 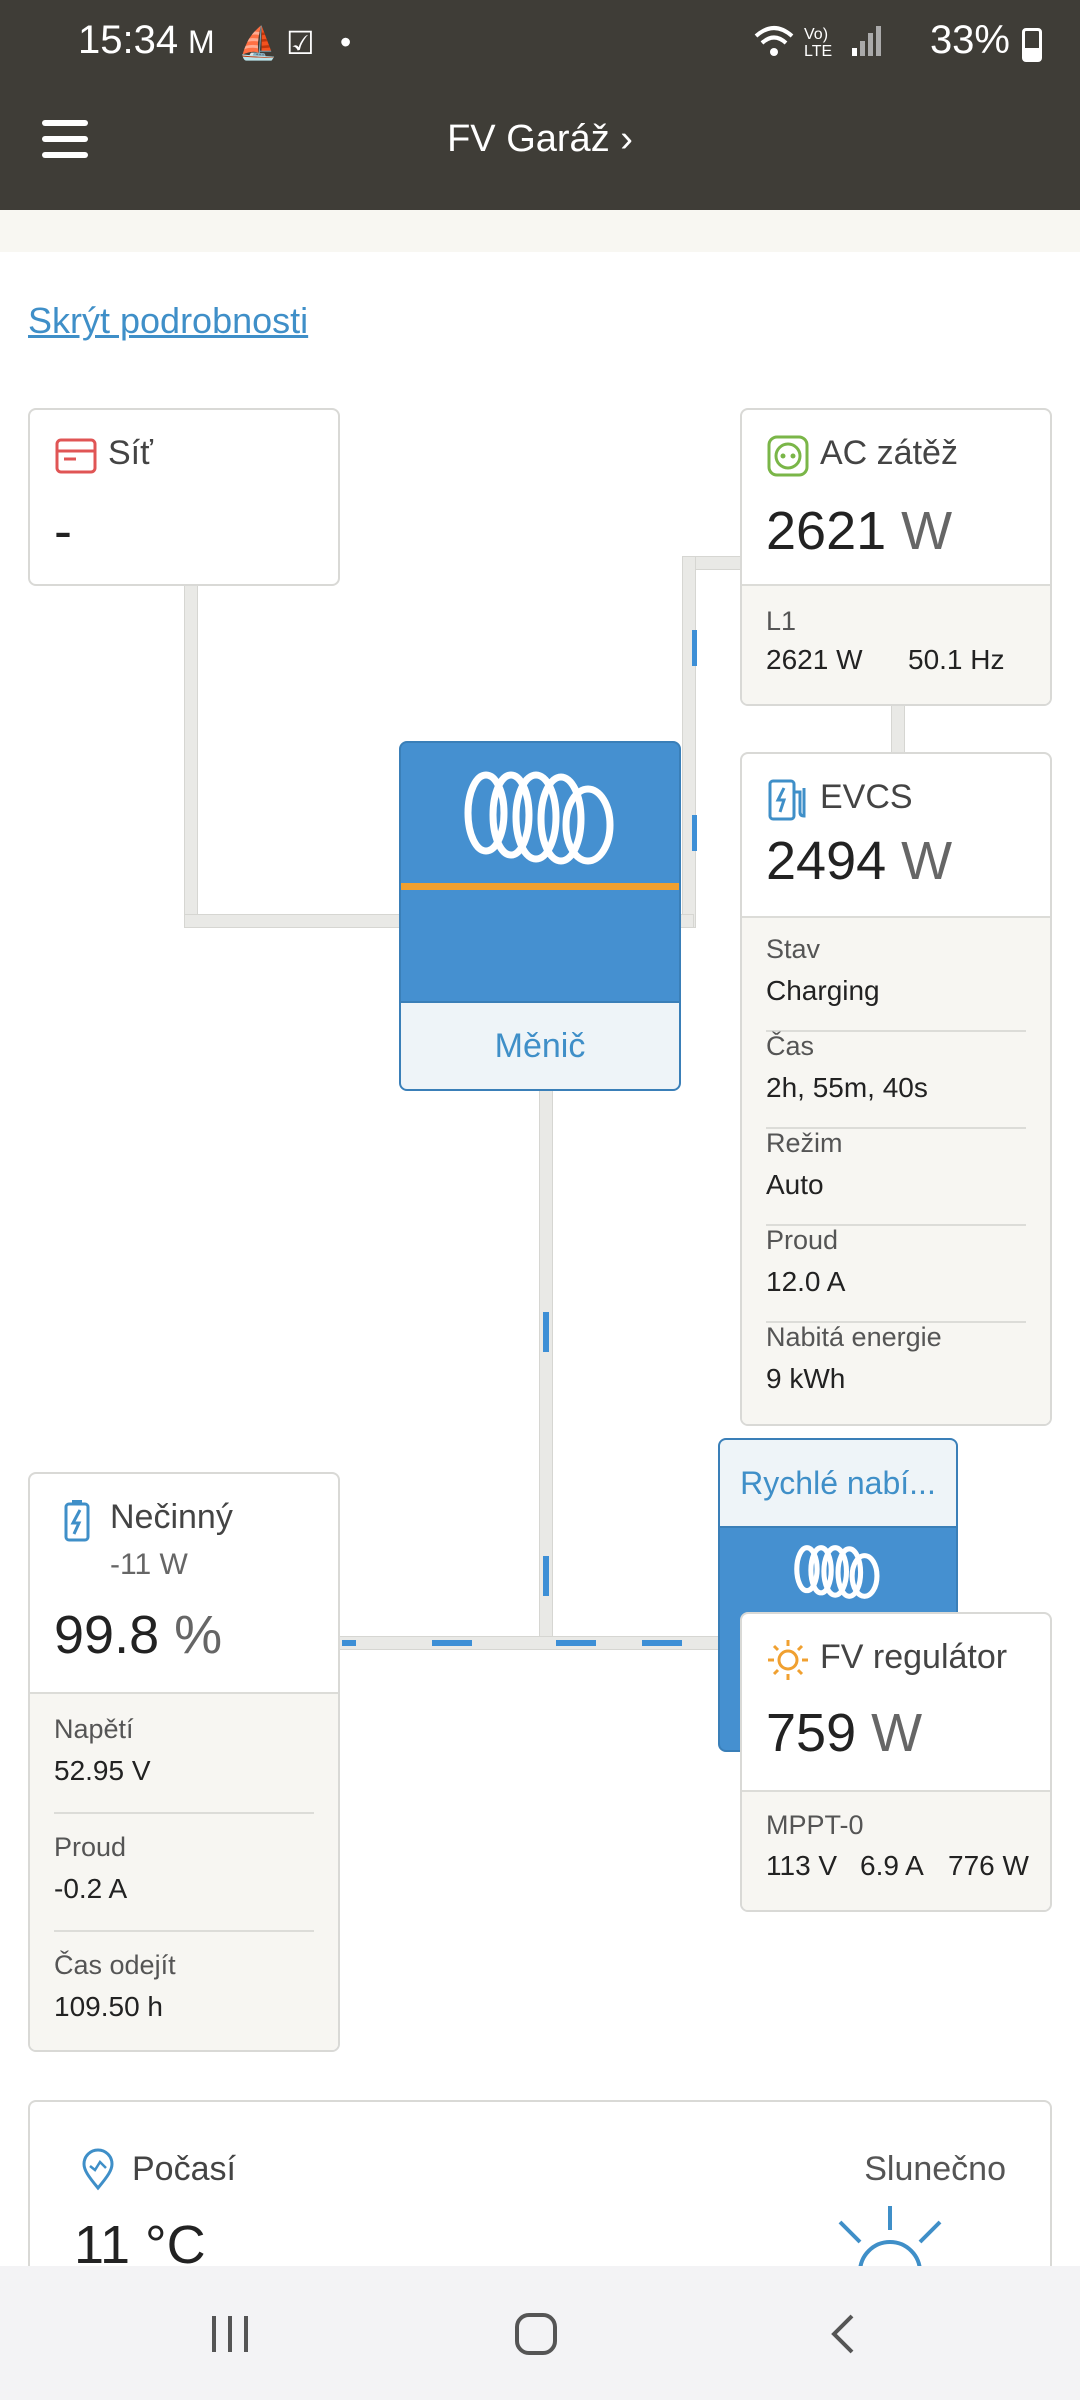 I want to click on pv-power: 759 W, so click(x=844, y=1733).